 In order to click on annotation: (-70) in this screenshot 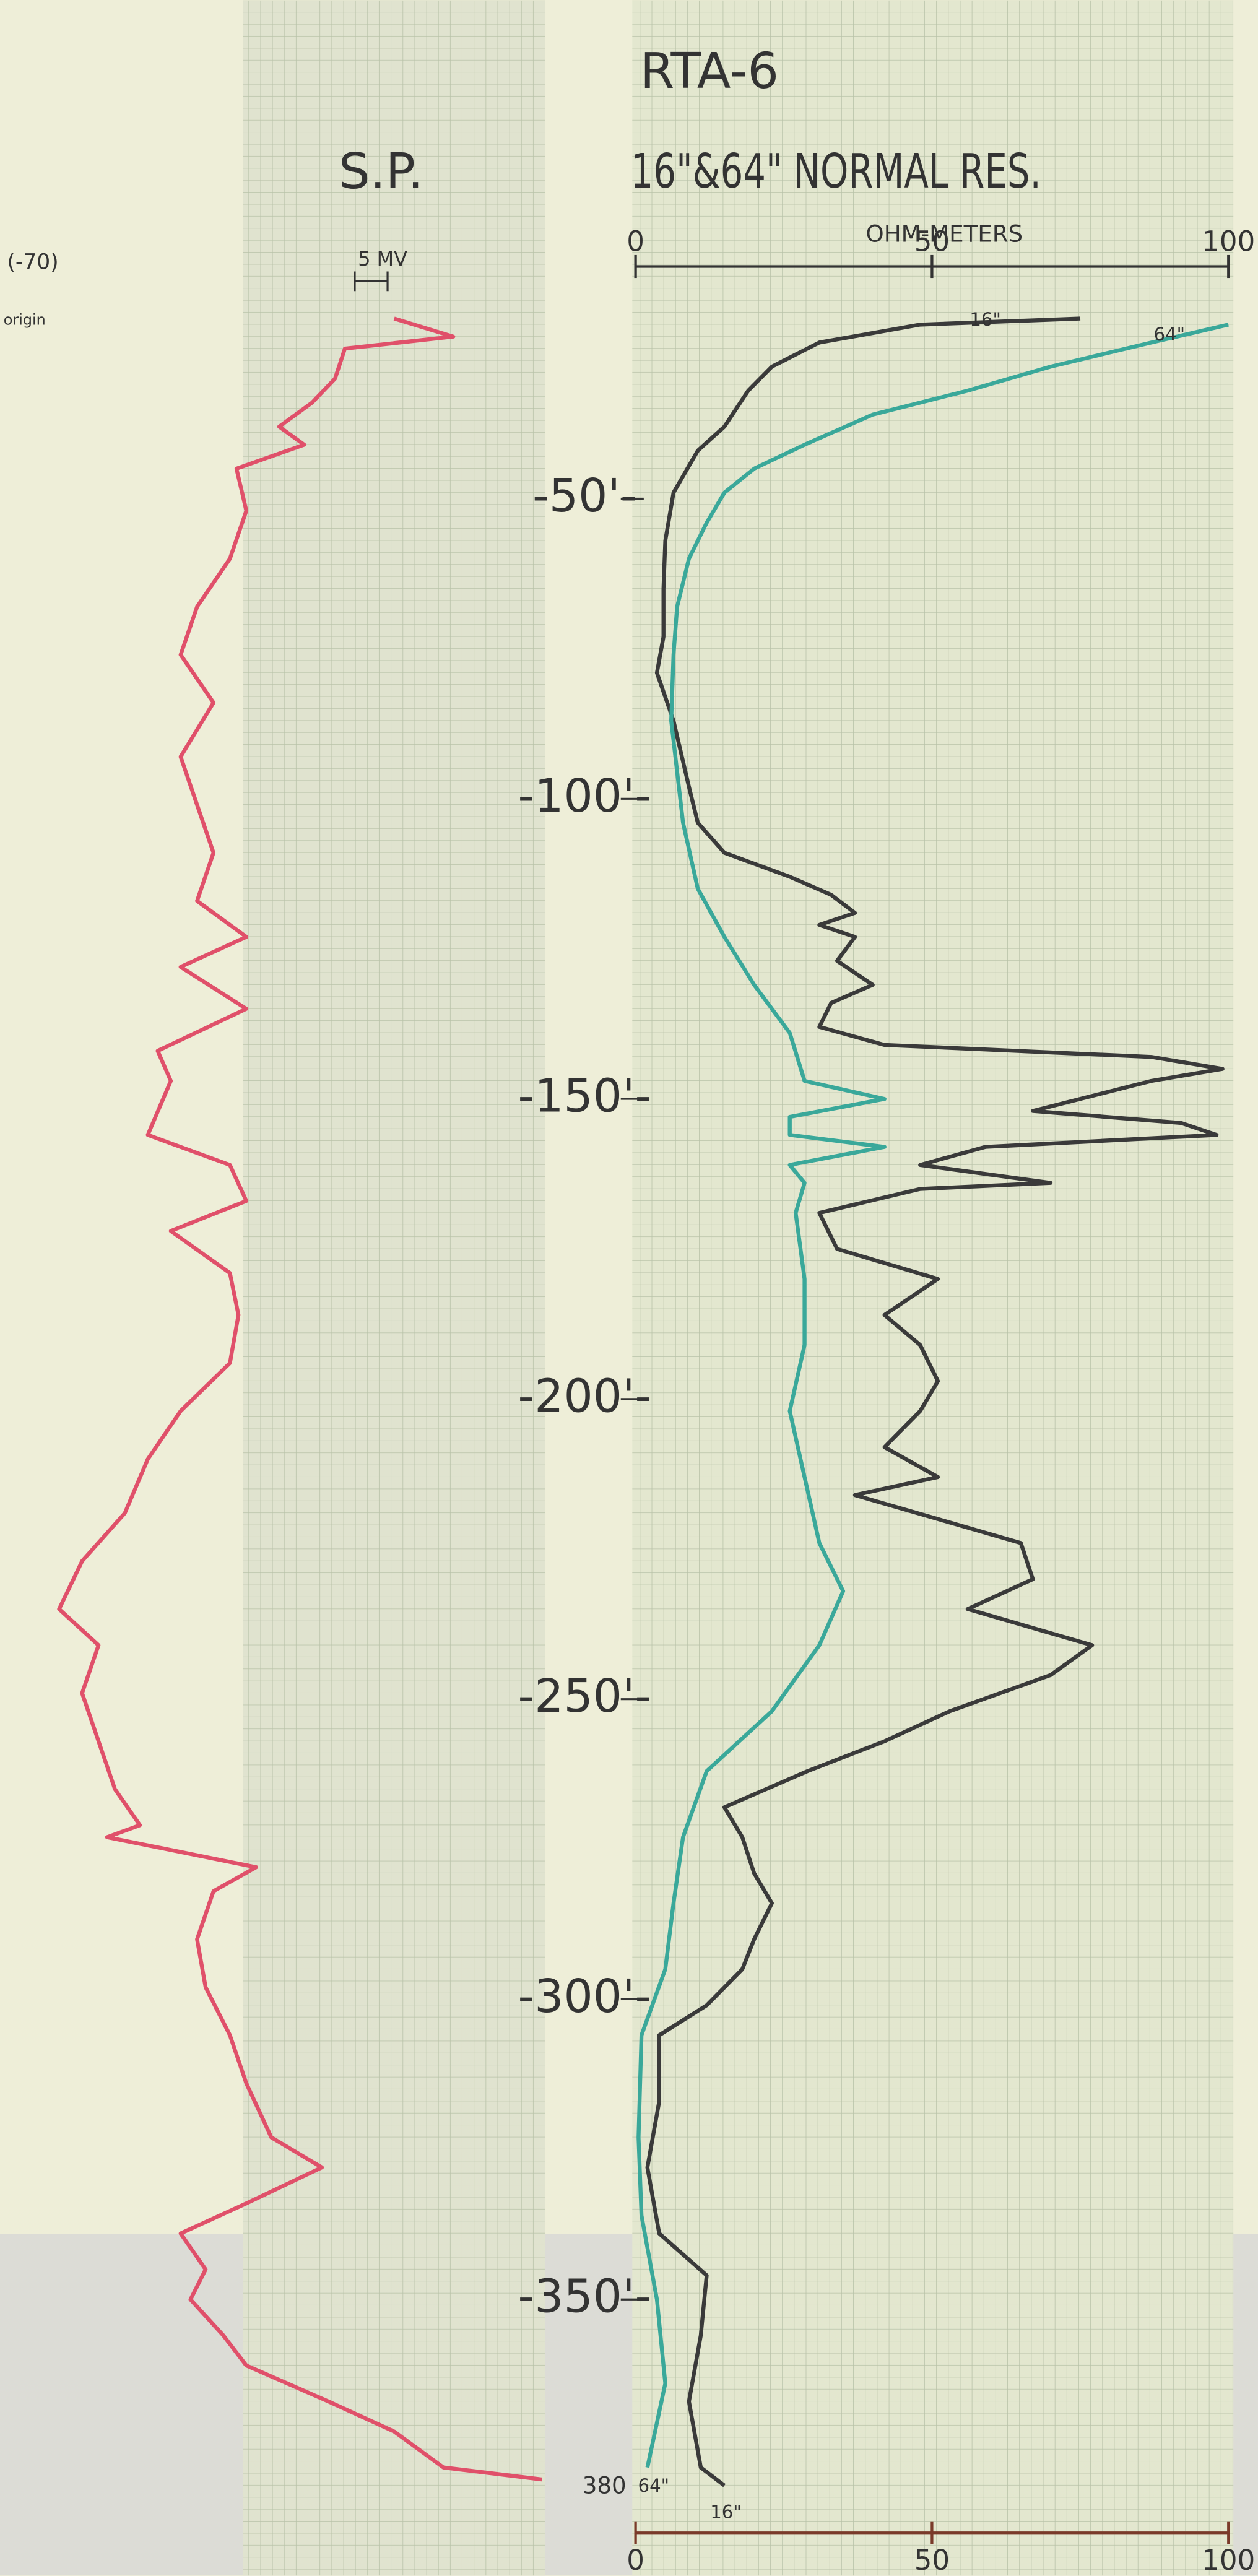, I will do `click(32, 262)`.